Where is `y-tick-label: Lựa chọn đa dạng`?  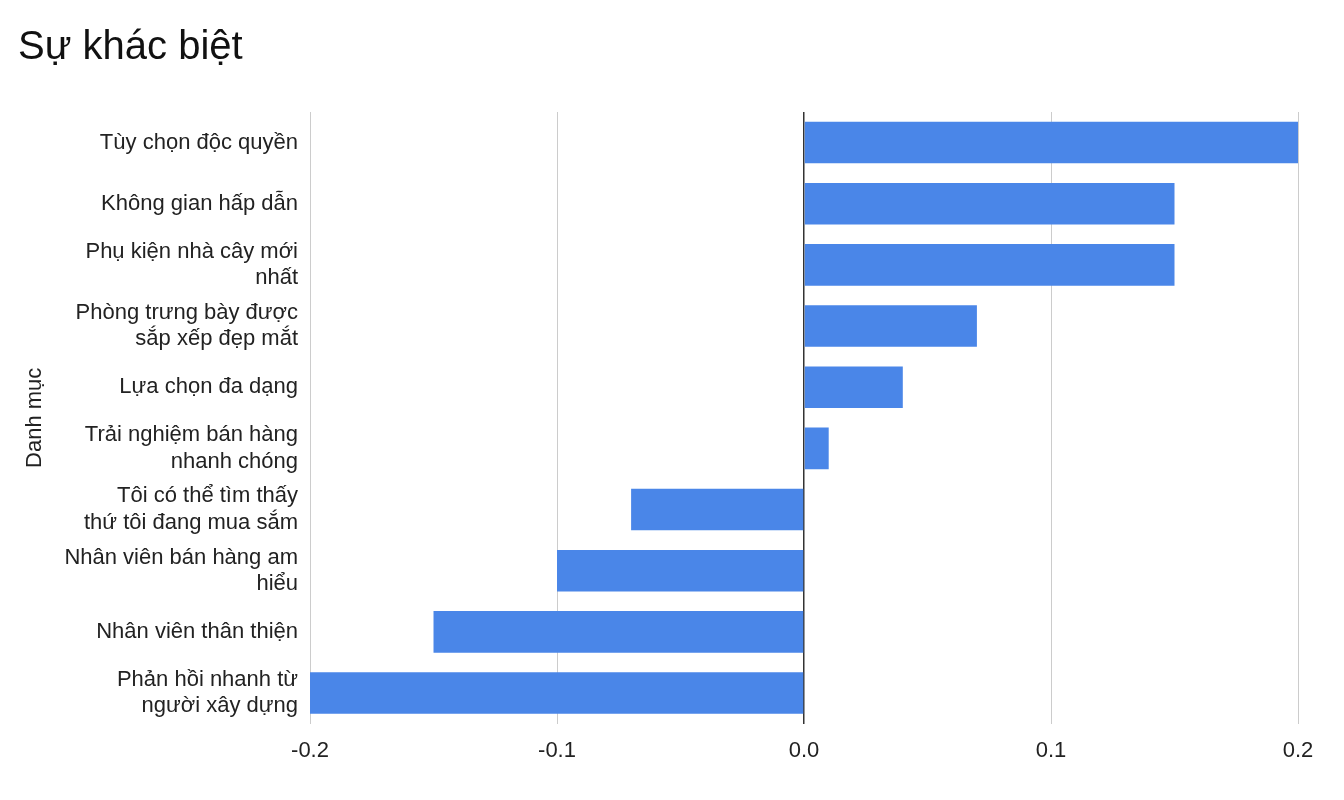 y-tick-label: Lựa chọn đa dạng is located at coordinates (209, 386).